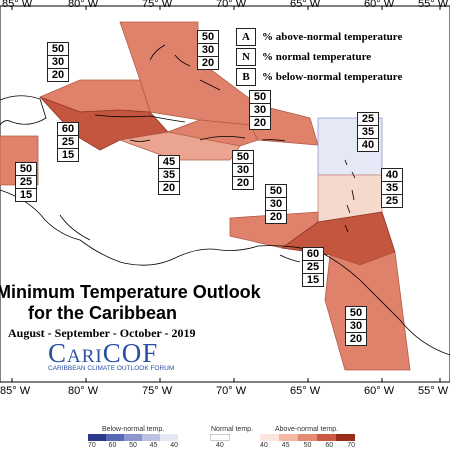  Describe the element at coordinates (103, 353) in the screenshot. I see `logo-wordmark: CariCOF` at that location.